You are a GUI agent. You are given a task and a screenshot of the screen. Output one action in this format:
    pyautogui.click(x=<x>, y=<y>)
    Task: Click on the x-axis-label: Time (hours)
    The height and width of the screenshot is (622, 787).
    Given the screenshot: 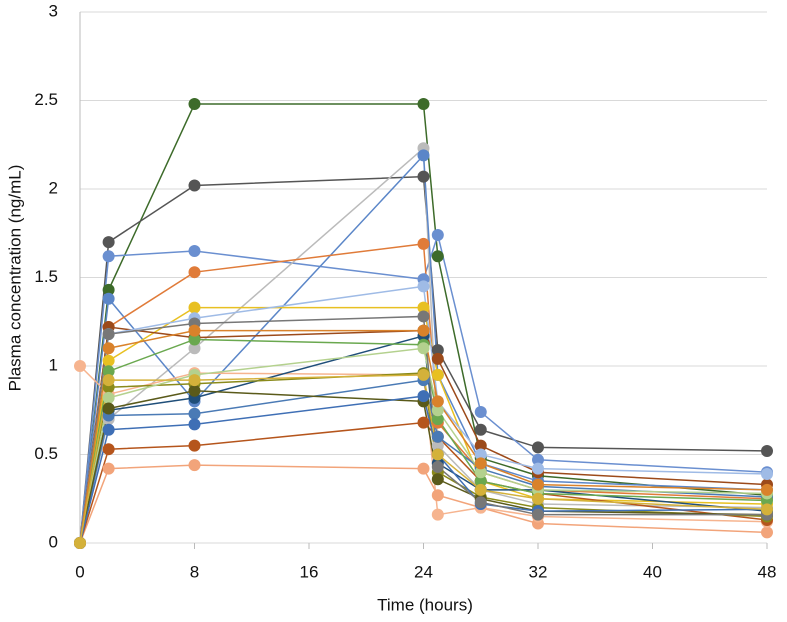 What is the action you would take?
    pyautogui.click(x=425, y=604)
    